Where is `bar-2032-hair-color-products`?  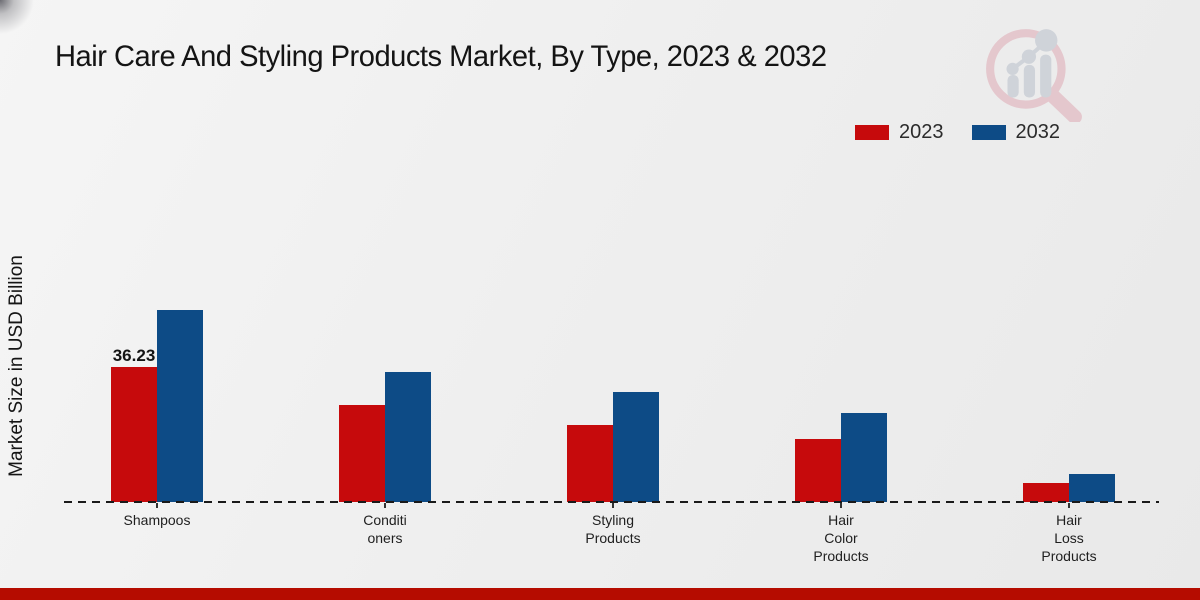 bar-2032-hair-color-products is located at coordinates (864, 457).